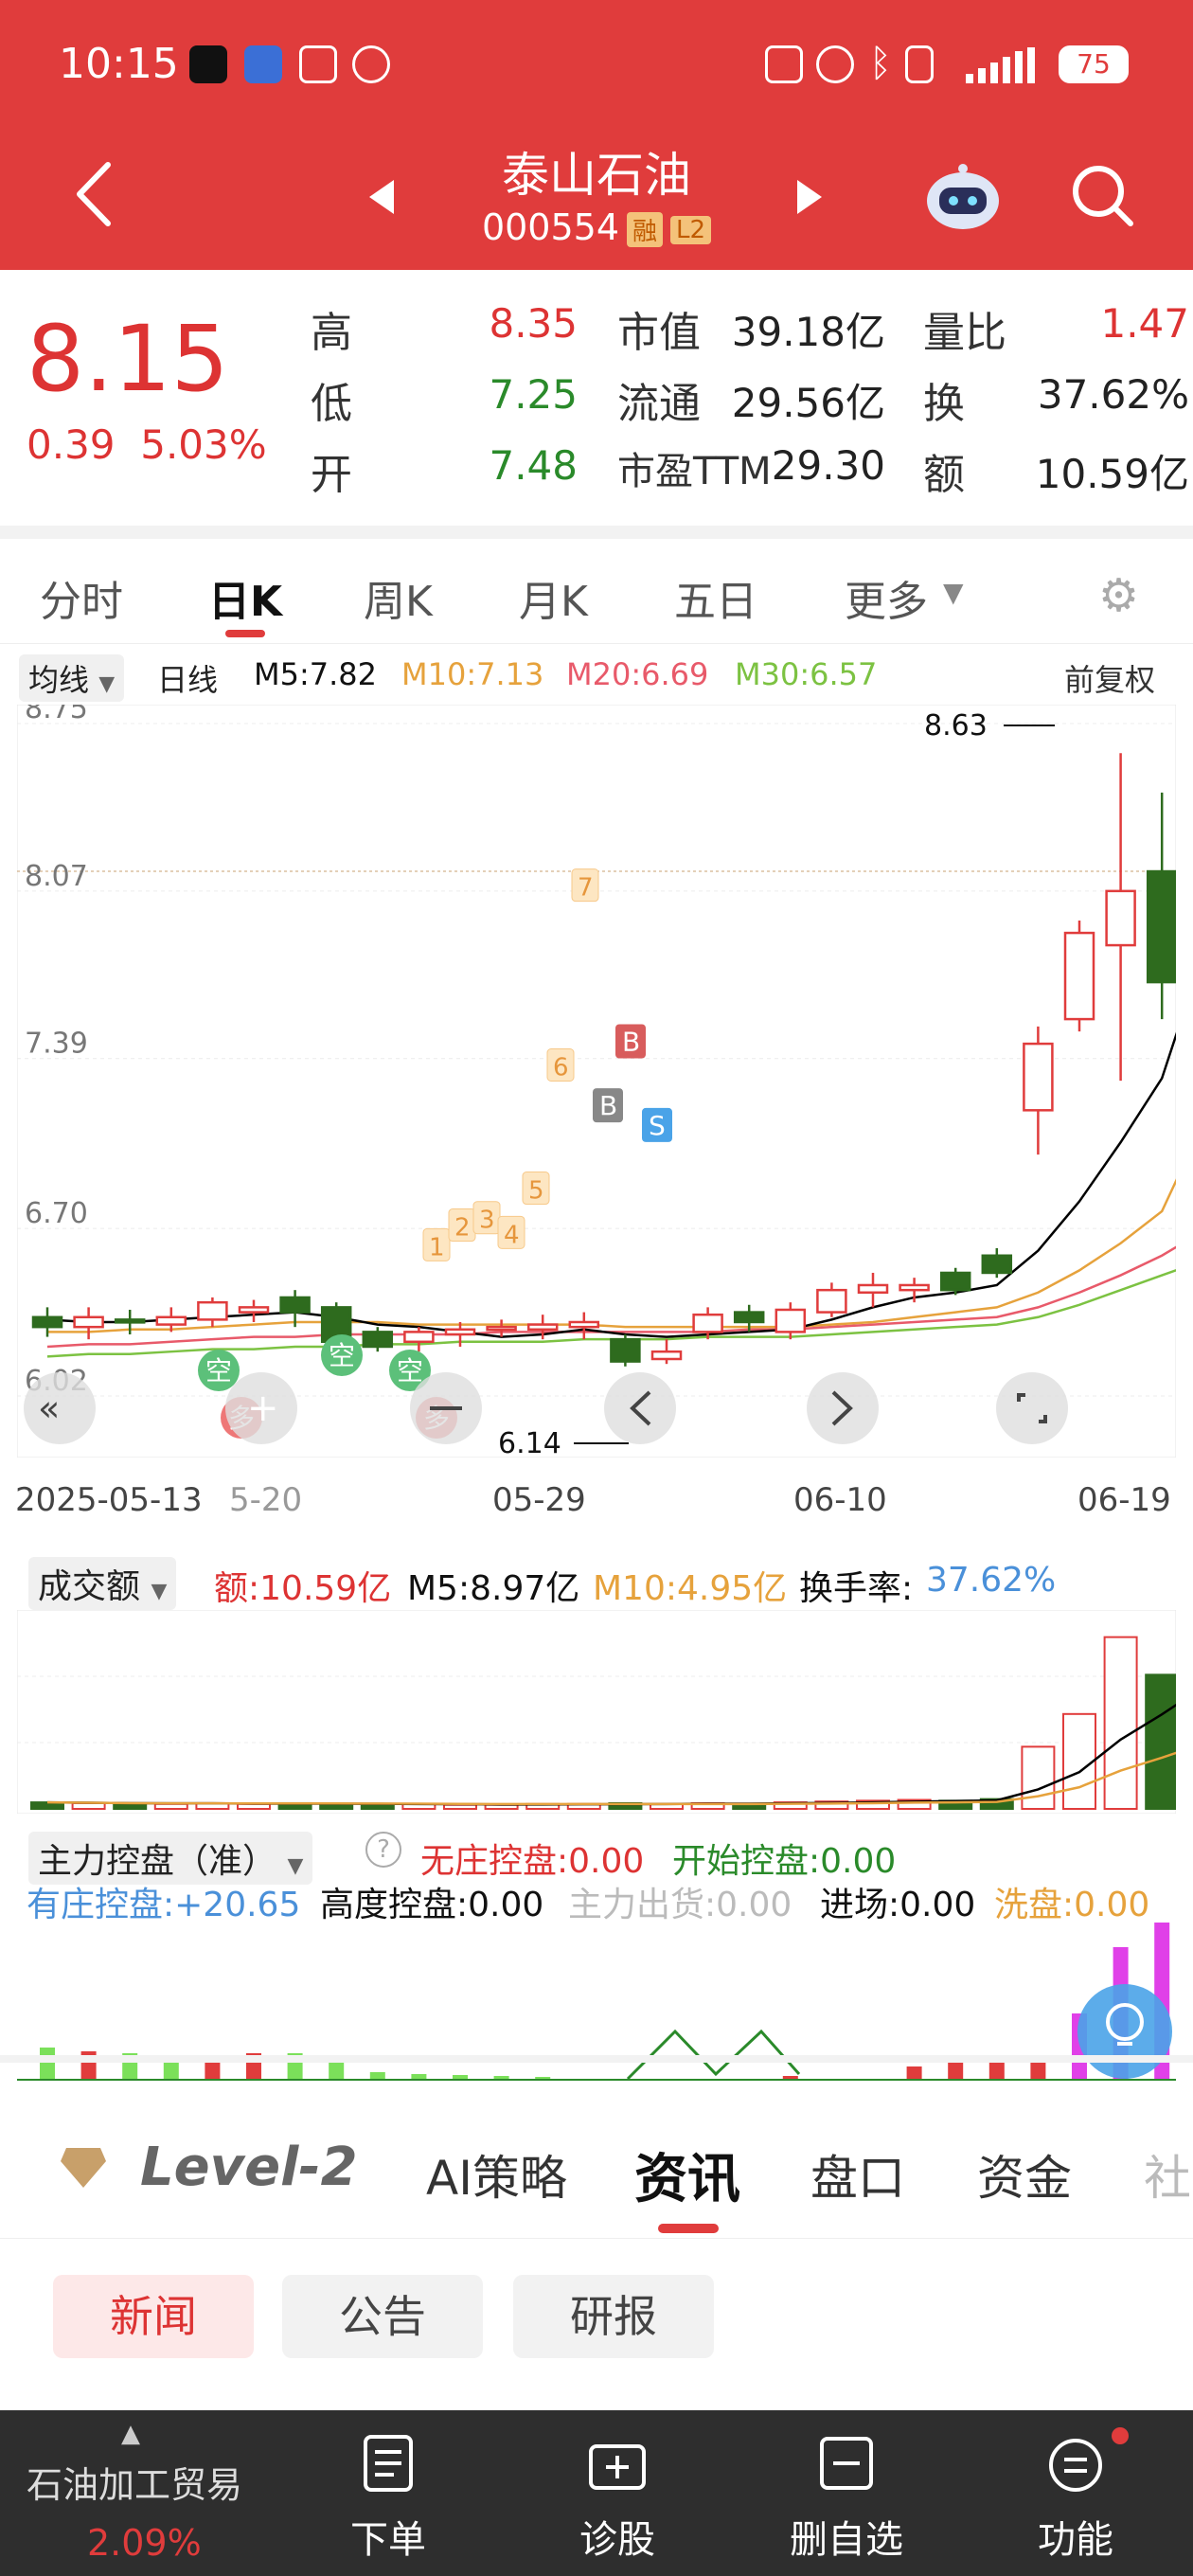  Describe the element at coordinates (919, 64) in the screenshot. I see `vibrate-icon` at that location.